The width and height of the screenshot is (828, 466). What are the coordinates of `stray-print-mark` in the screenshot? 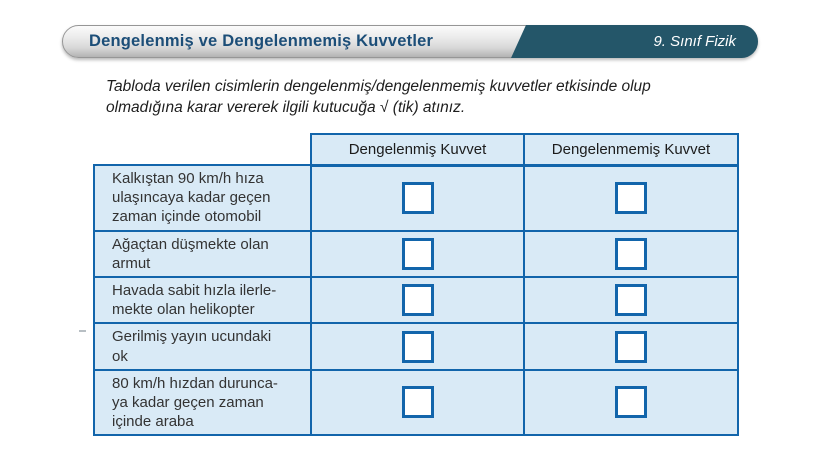 It's located at (82, 331).